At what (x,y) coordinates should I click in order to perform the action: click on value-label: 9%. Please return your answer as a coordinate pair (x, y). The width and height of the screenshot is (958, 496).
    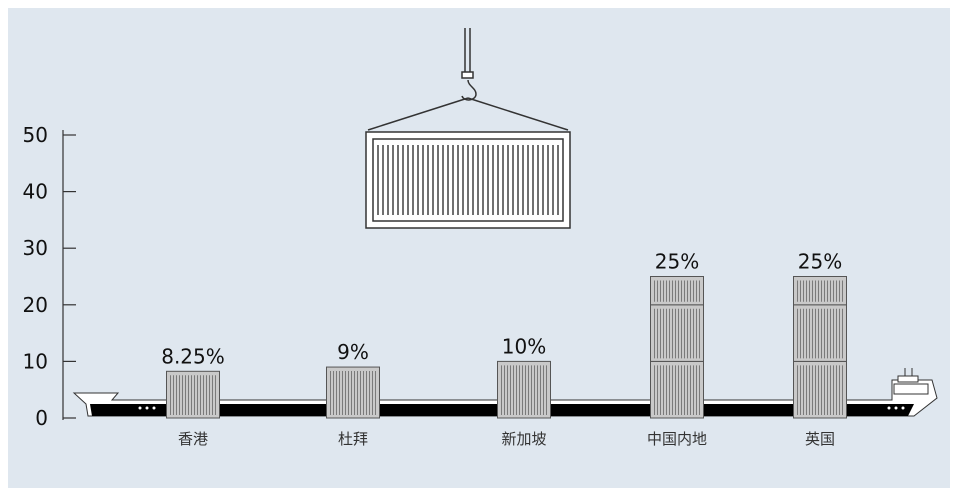
    Looking at the image, I should click on (353, 352).